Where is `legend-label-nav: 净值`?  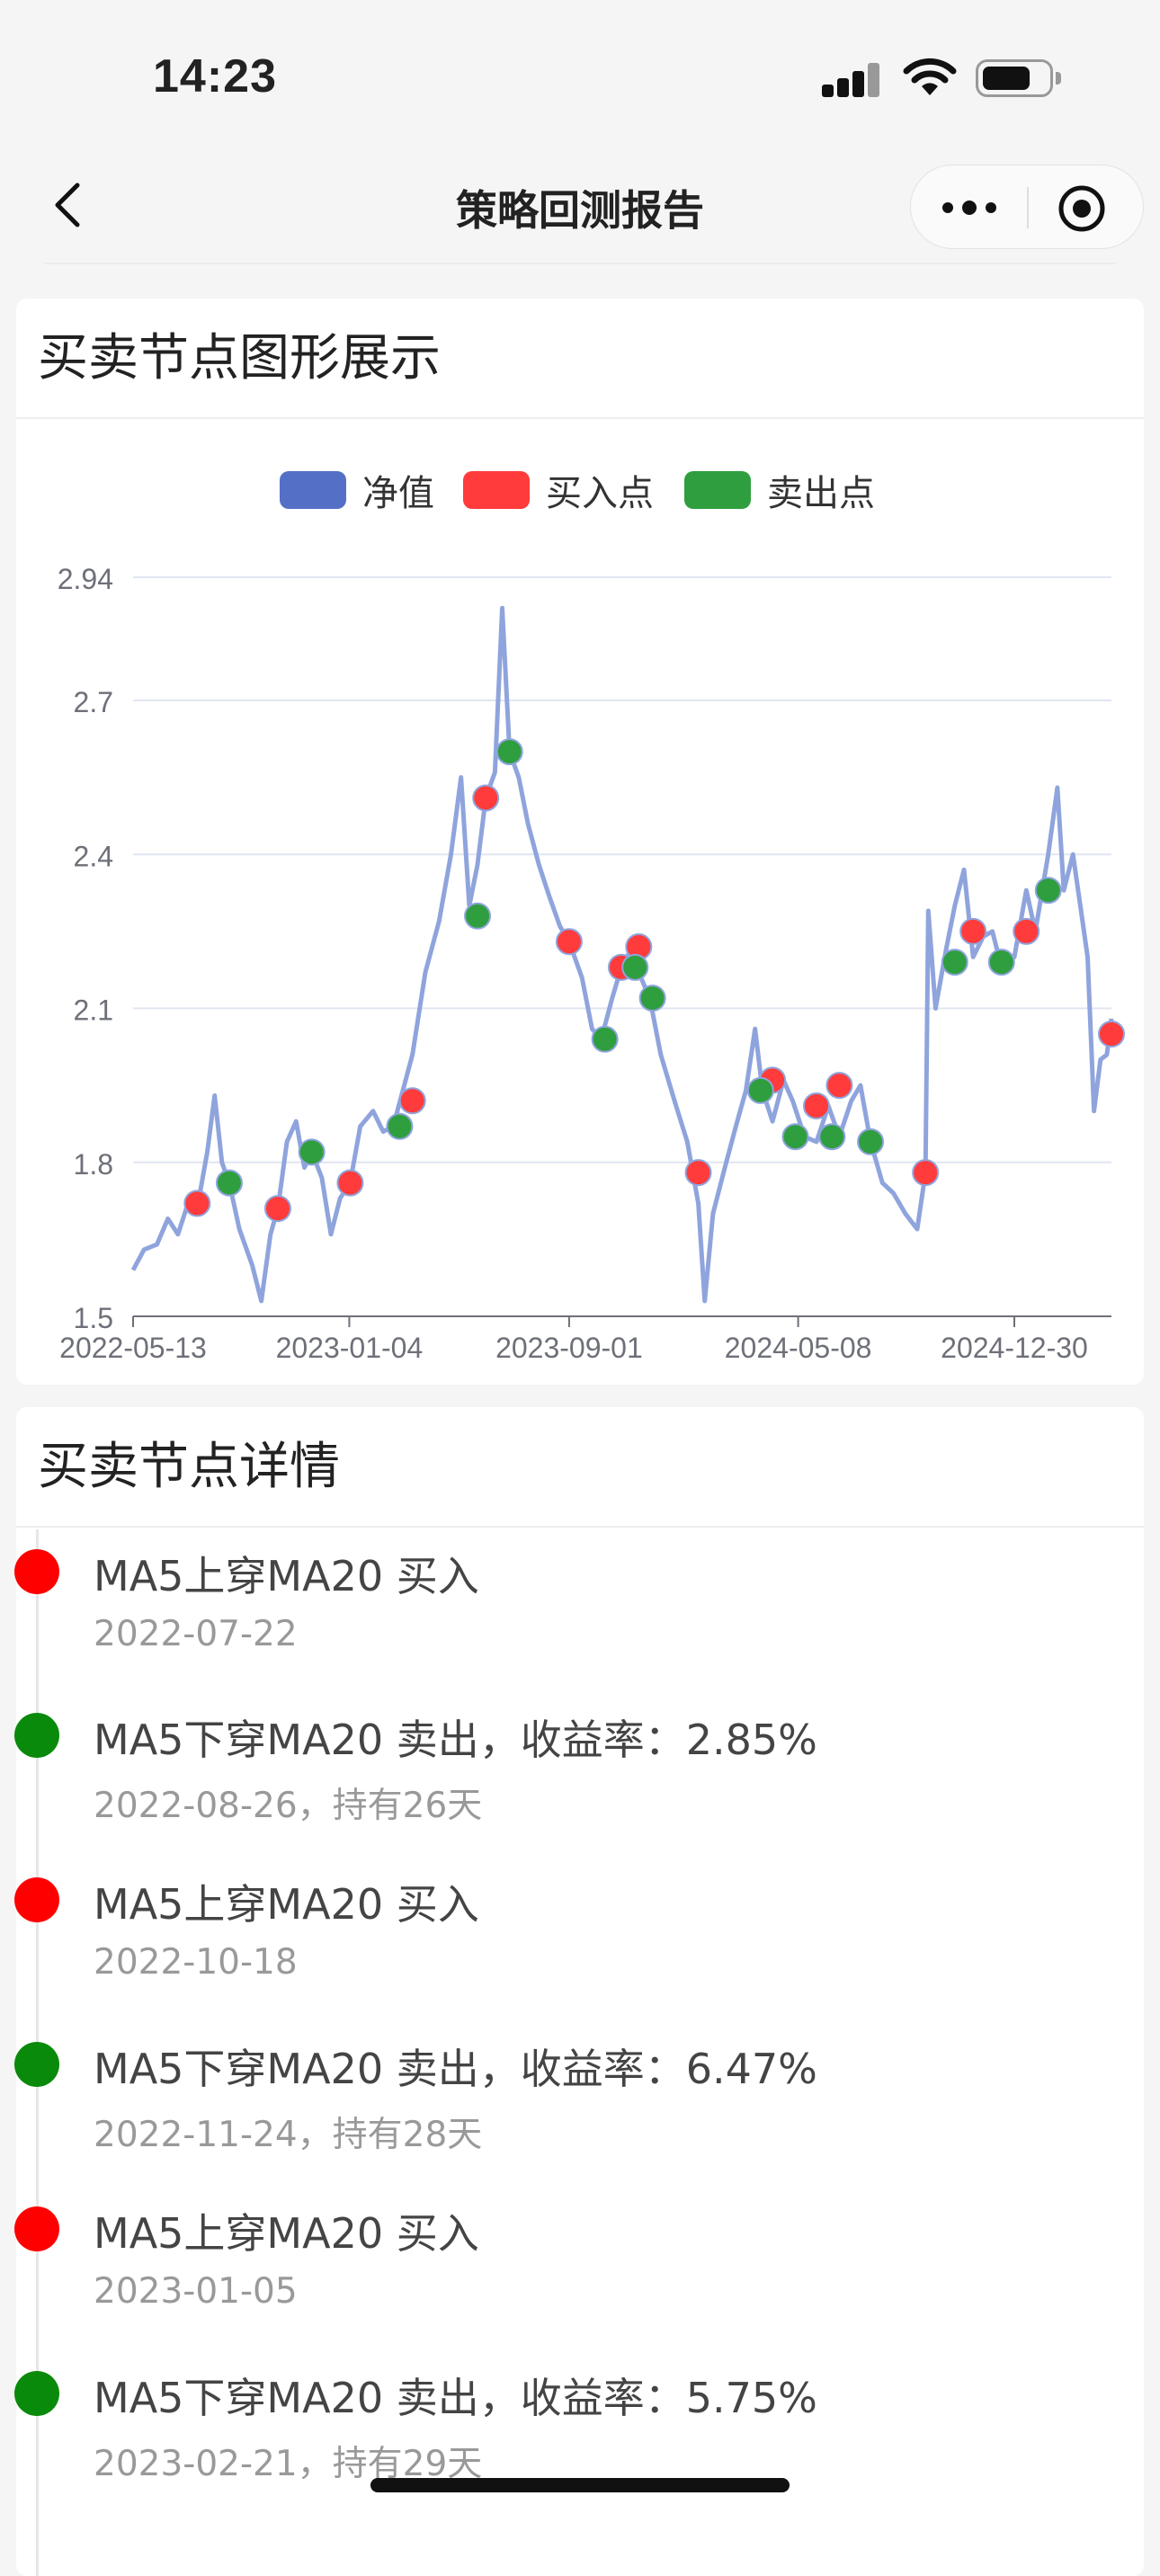 legend-label-nav: 净值 is located at coordinates (398, 494).